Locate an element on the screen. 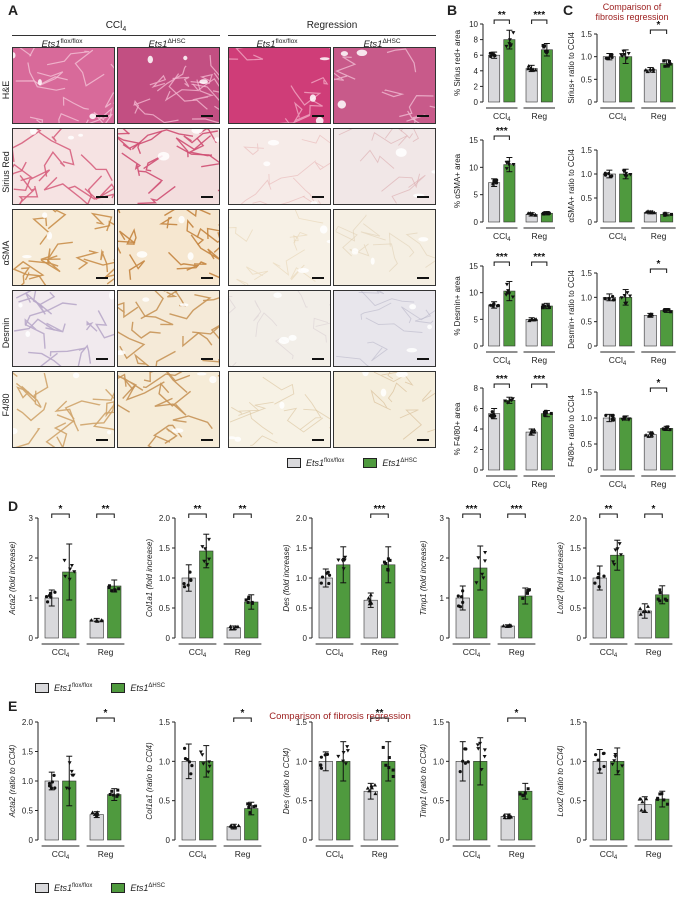 The width and height of the screenshot is (691, 900). chart-b1: 0 2 4 6 8 10 % Sirius red+ area ** CCl4 *** Reg is located at coordinates (504, 66).